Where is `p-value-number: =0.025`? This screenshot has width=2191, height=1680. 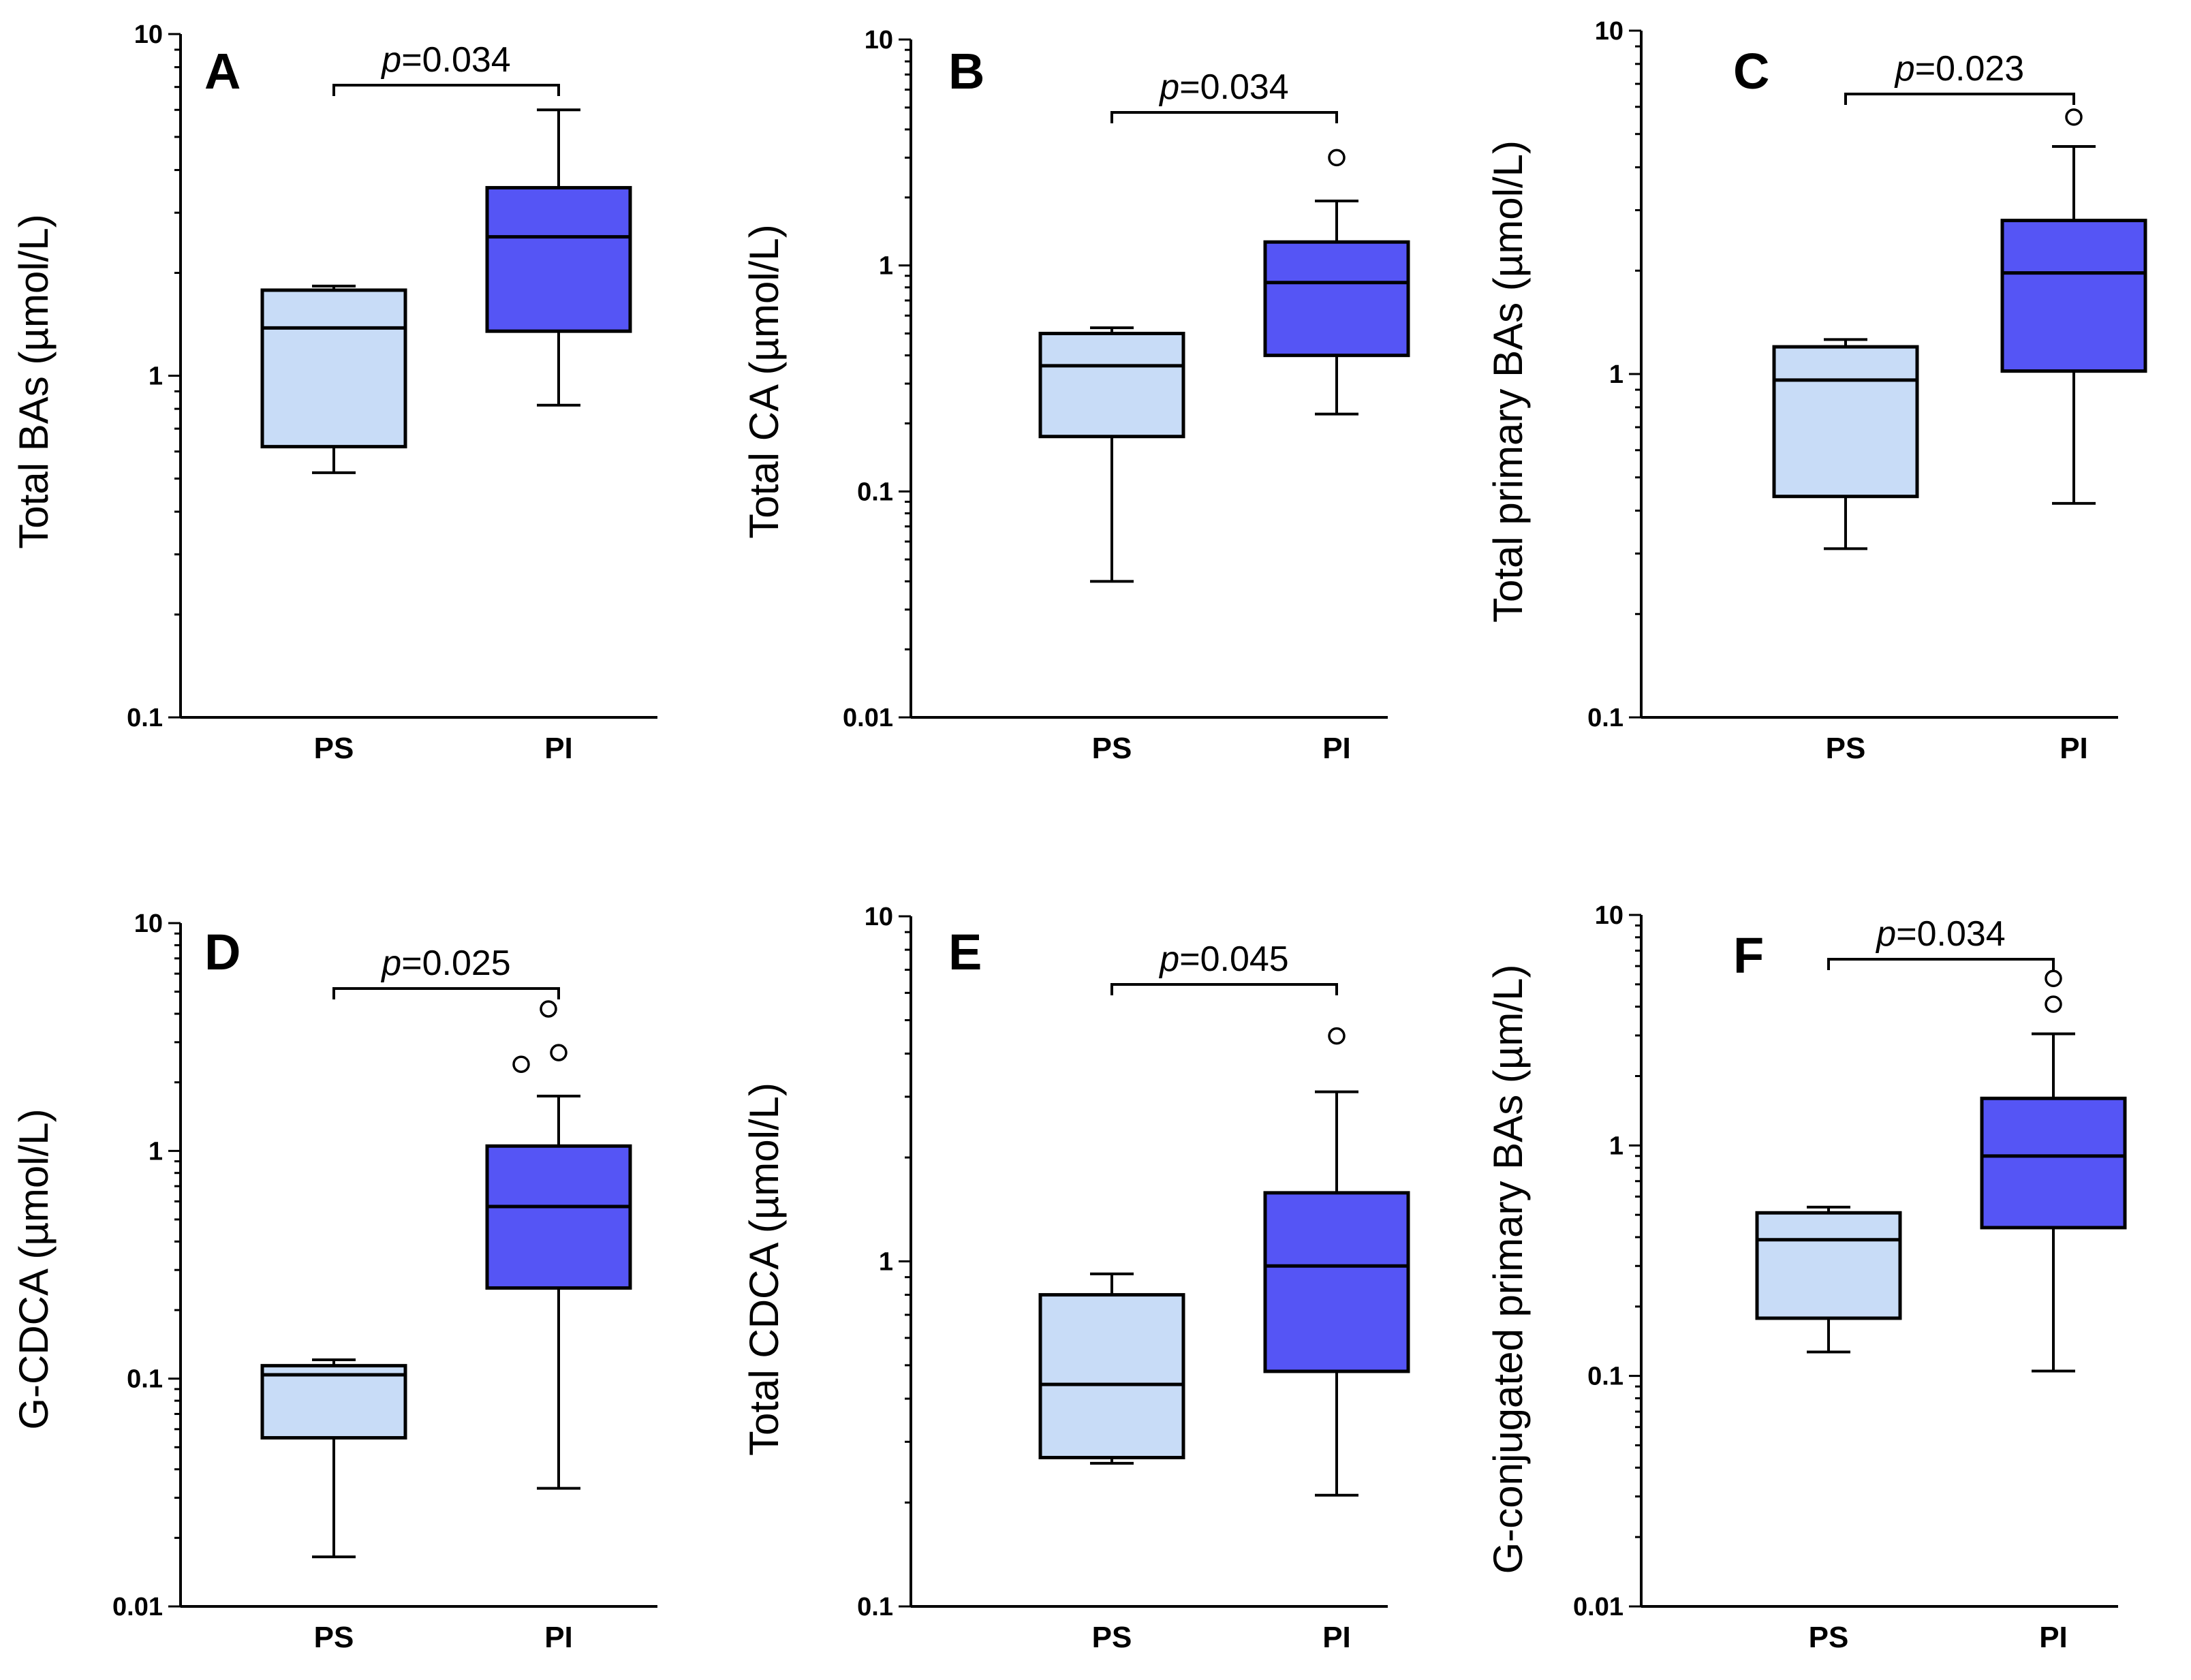 p-value-number: =0.025 is located at coordinates (456, 963).